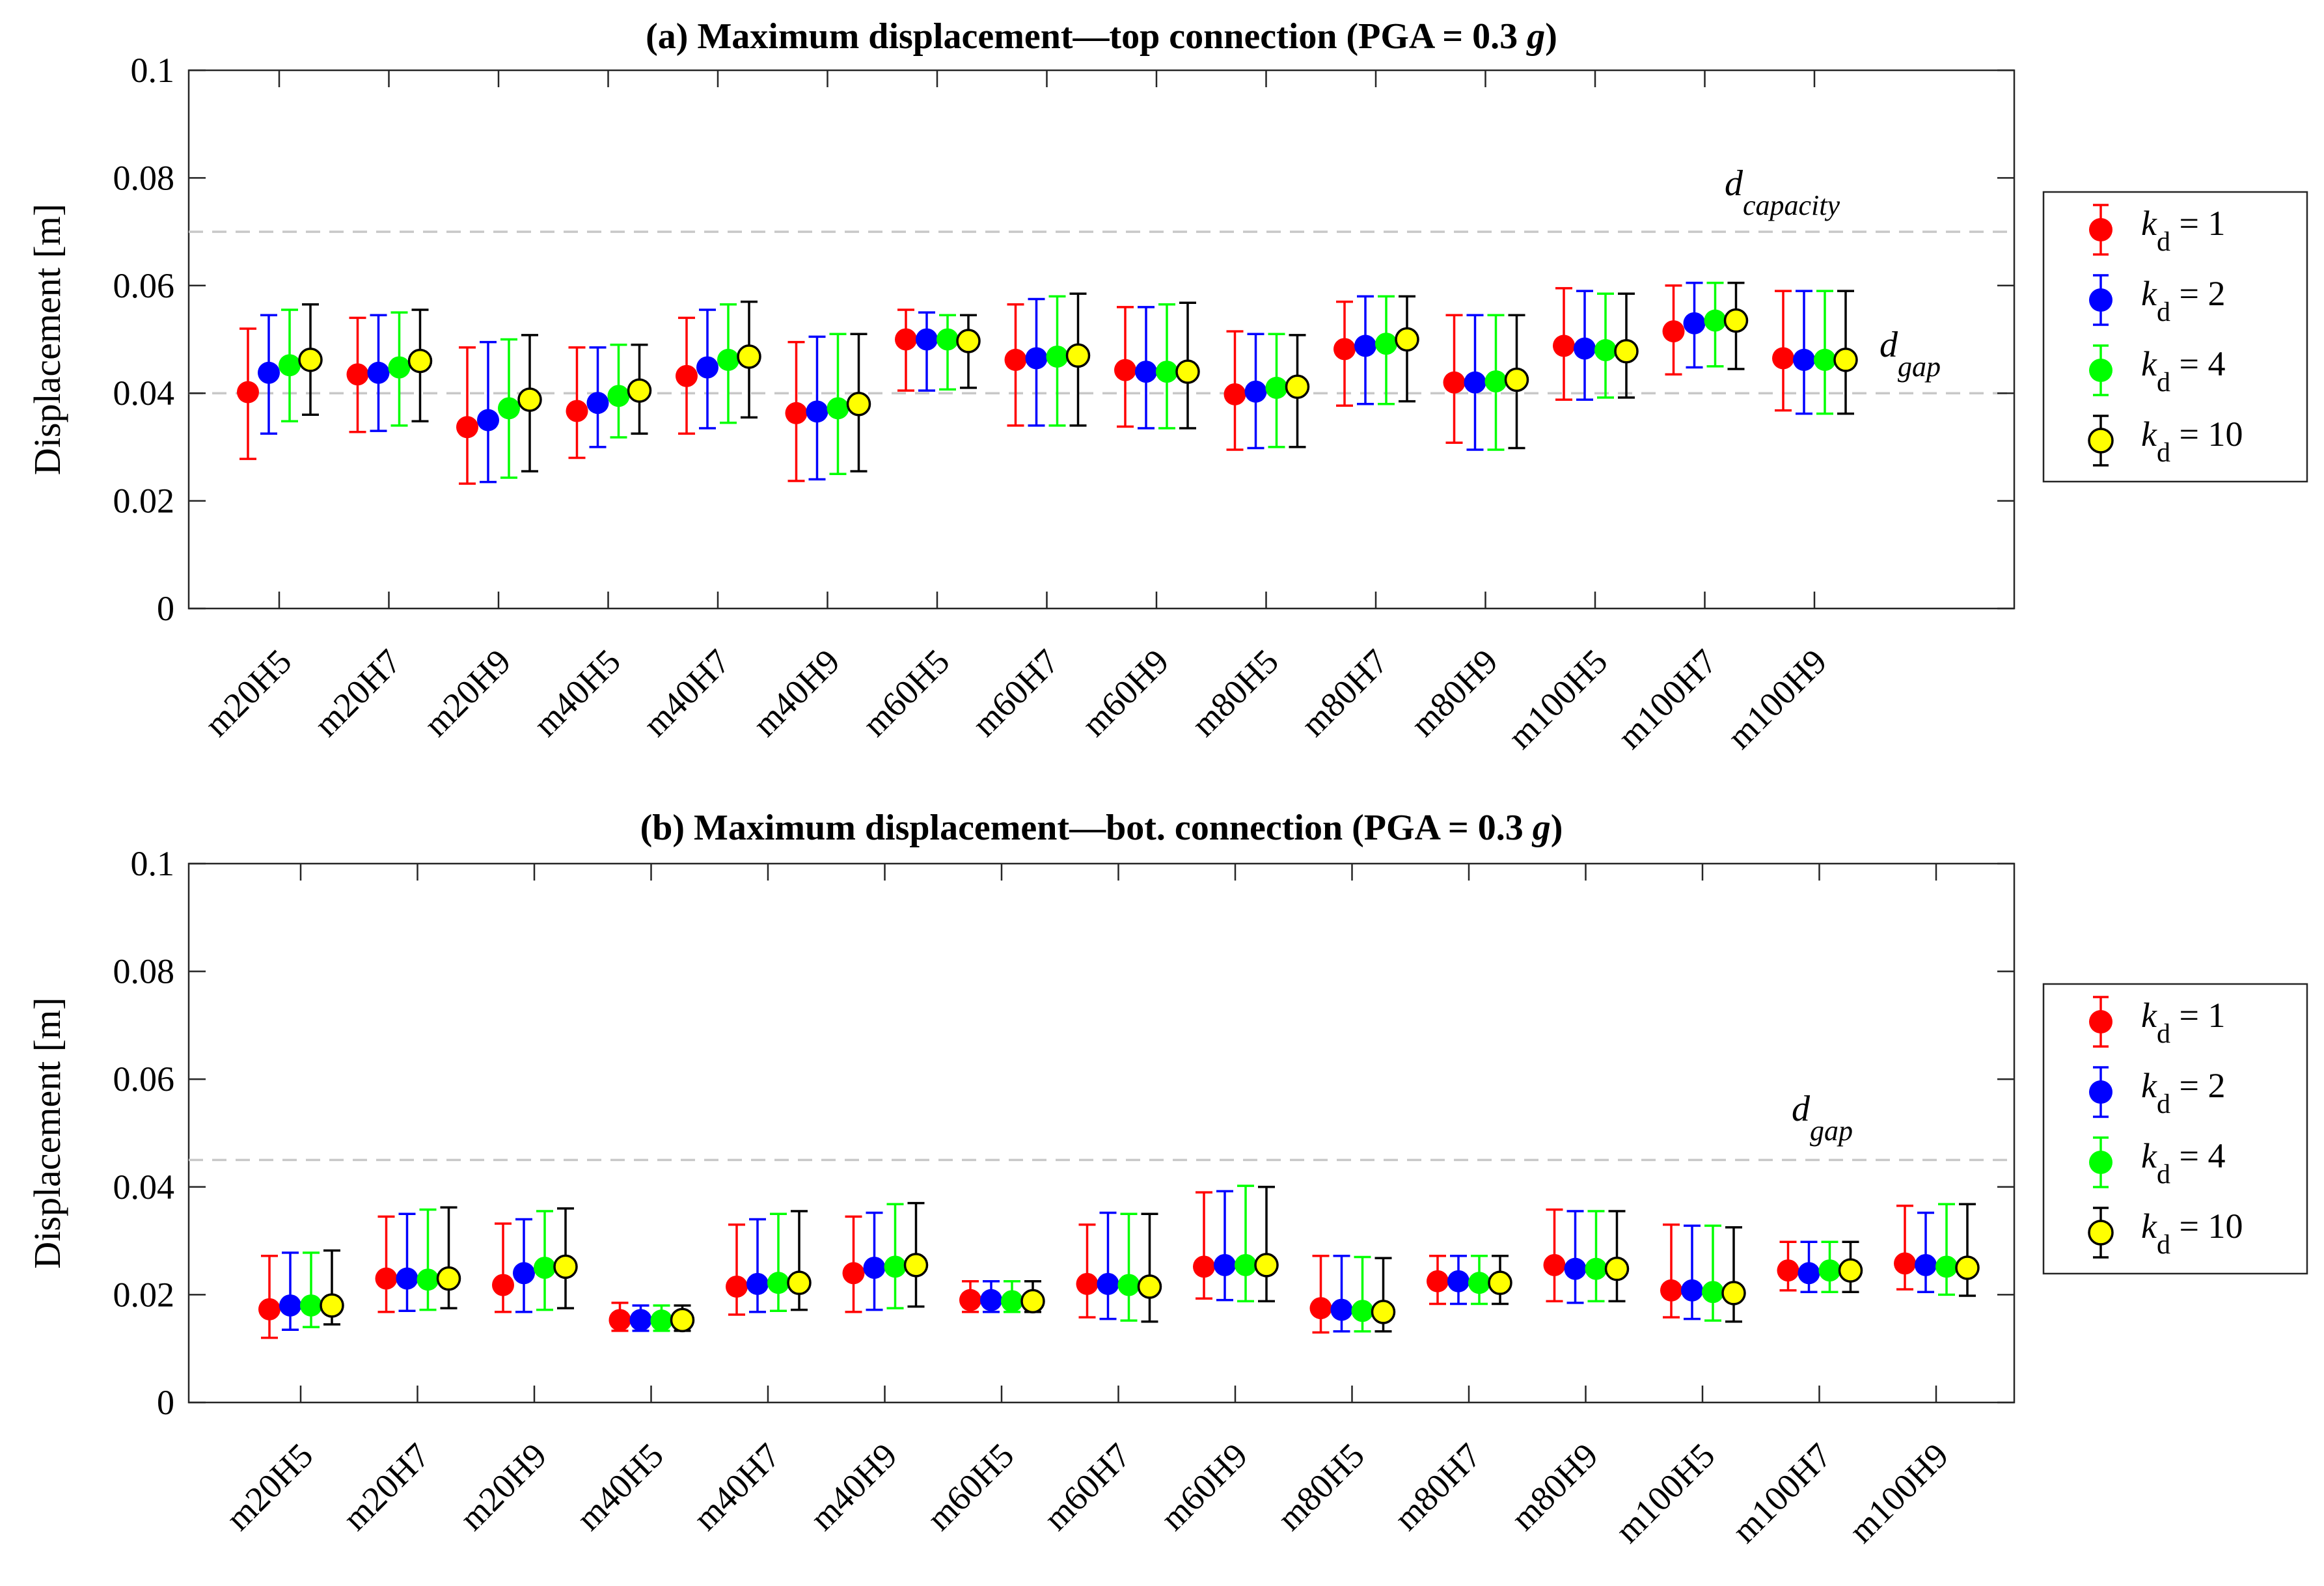  I want to click on ref-label-gap: dgap, so click(1910, 354).